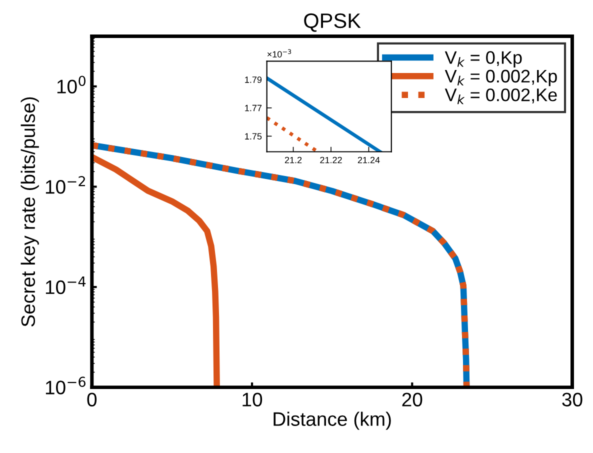 The image size is (593, 453). What do you see at coordinates (253, 108) in the screenshot?
I see `y-tick-label: 1.77` at bounding box center [253, 108].